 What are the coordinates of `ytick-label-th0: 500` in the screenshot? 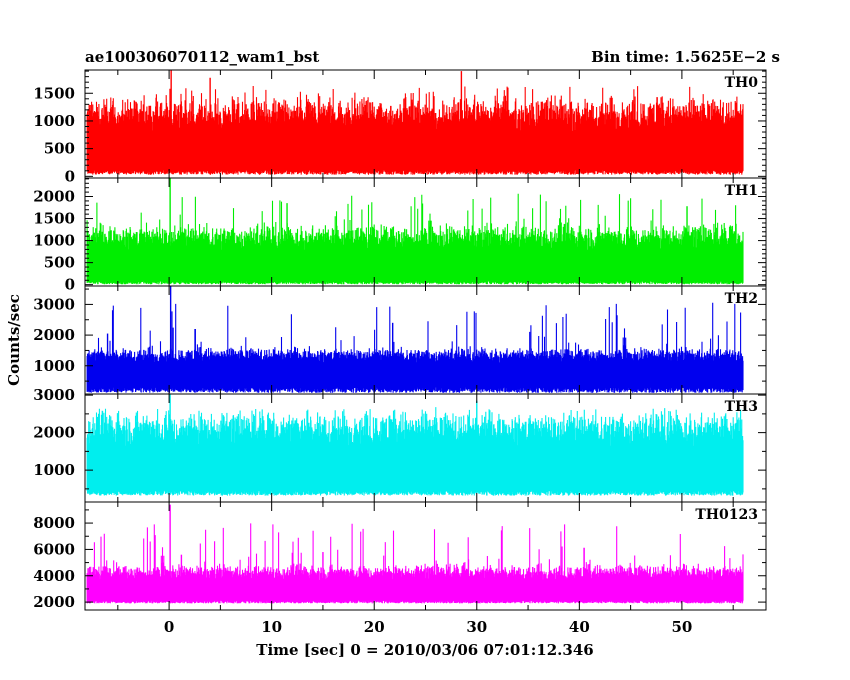 It's located at (59, 149).